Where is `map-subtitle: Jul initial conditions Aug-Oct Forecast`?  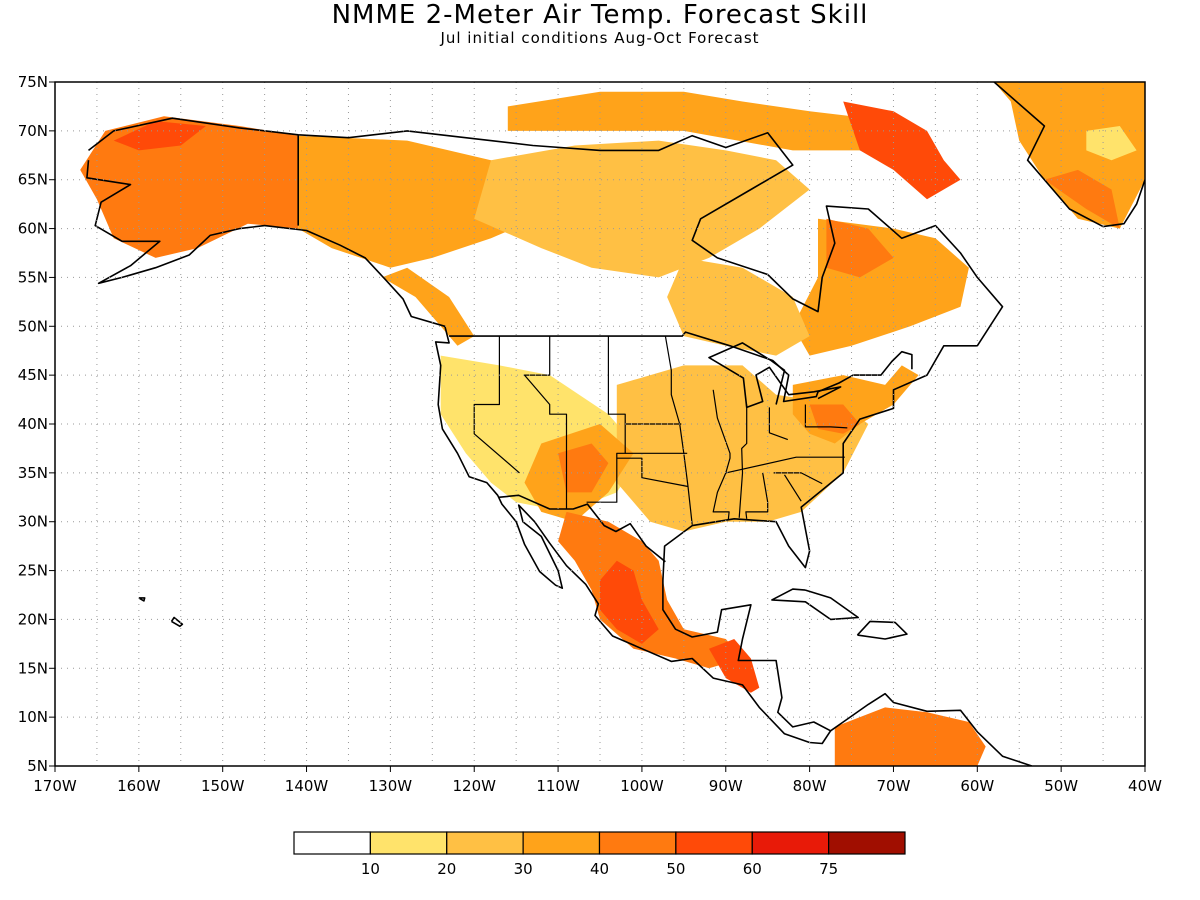 map-subtitle: Jul initial conditions Aug-Oct Forecast is located at coordinates (600, 38).